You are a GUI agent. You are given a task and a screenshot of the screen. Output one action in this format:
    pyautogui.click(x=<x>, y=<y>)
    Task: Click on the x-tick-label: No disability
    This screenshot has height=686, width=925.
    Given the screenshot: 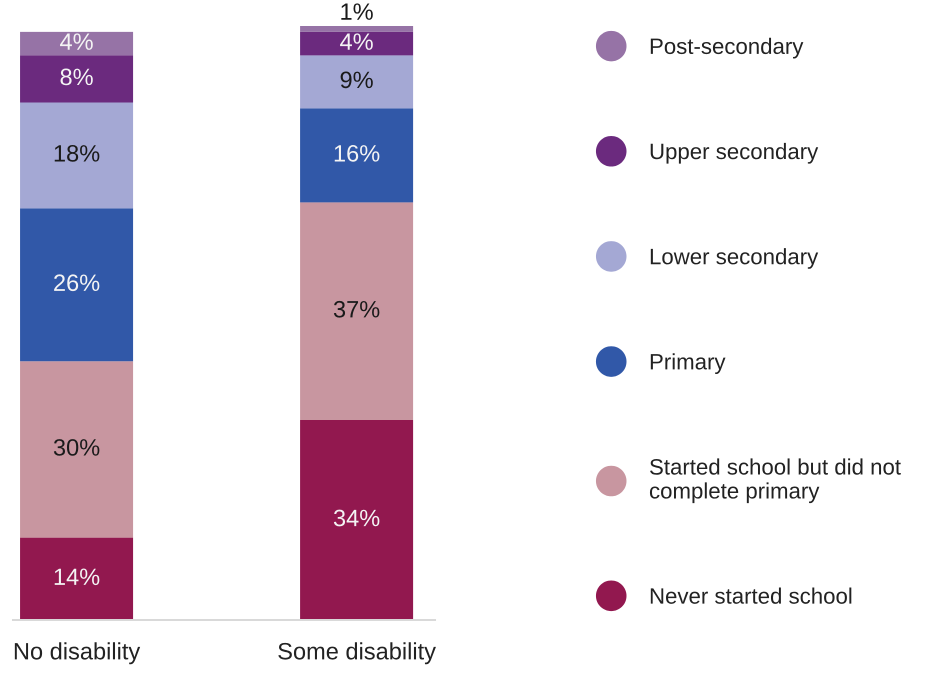 What is the action you would take?
    pyautogui.click(x=77, y=653)
    